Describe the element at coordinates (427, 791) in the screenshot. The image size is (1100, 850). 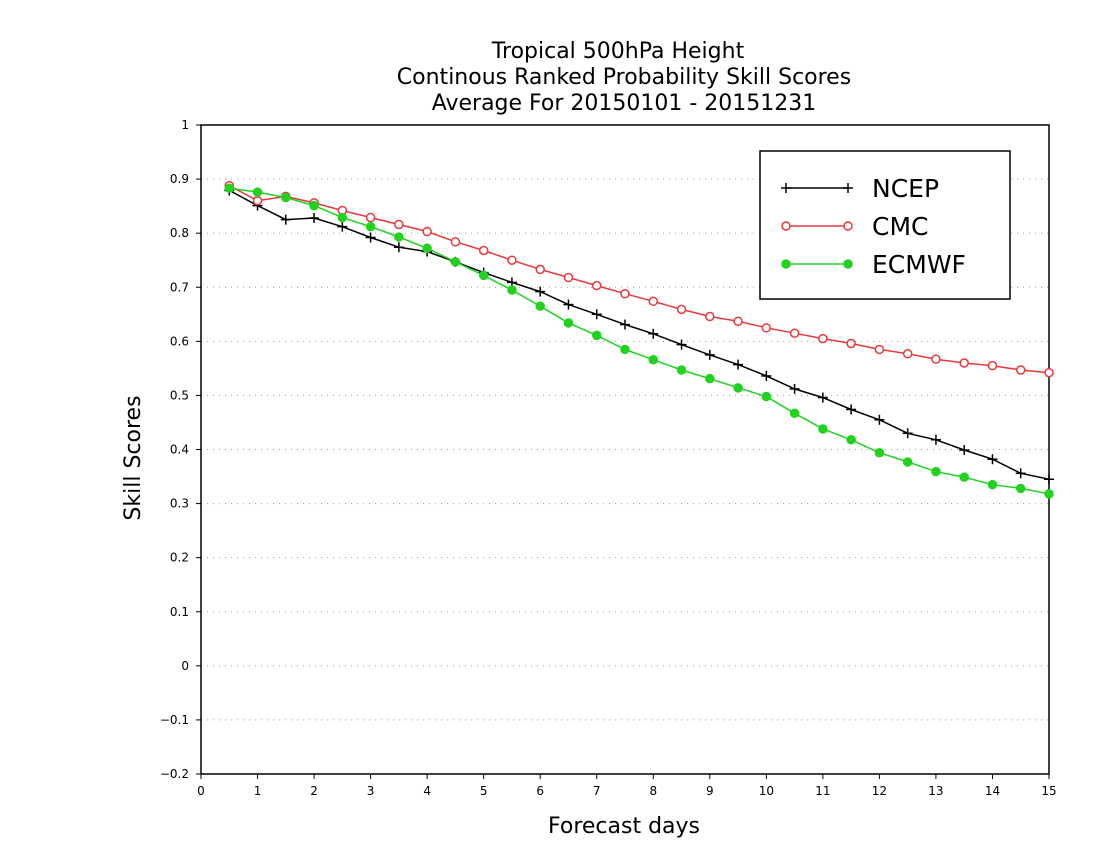
I see `x-tick-label: 4` at that location.